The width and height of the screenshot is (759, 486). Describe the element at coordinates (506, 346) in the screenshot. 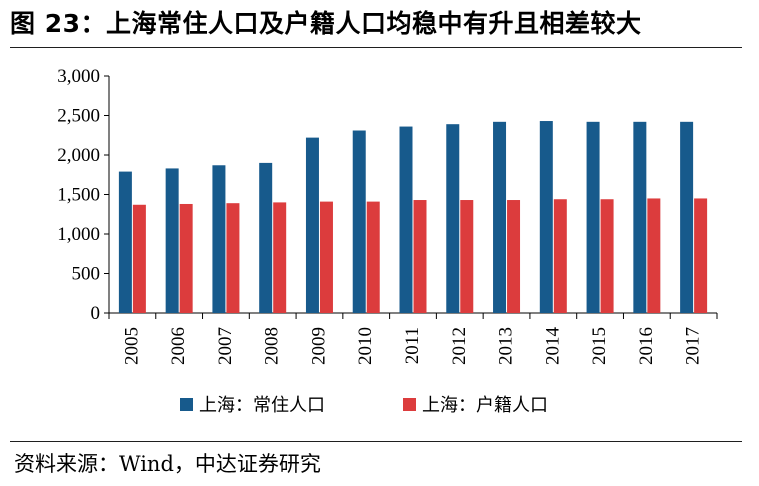

I see `x-tick-label: 2013` at that location.